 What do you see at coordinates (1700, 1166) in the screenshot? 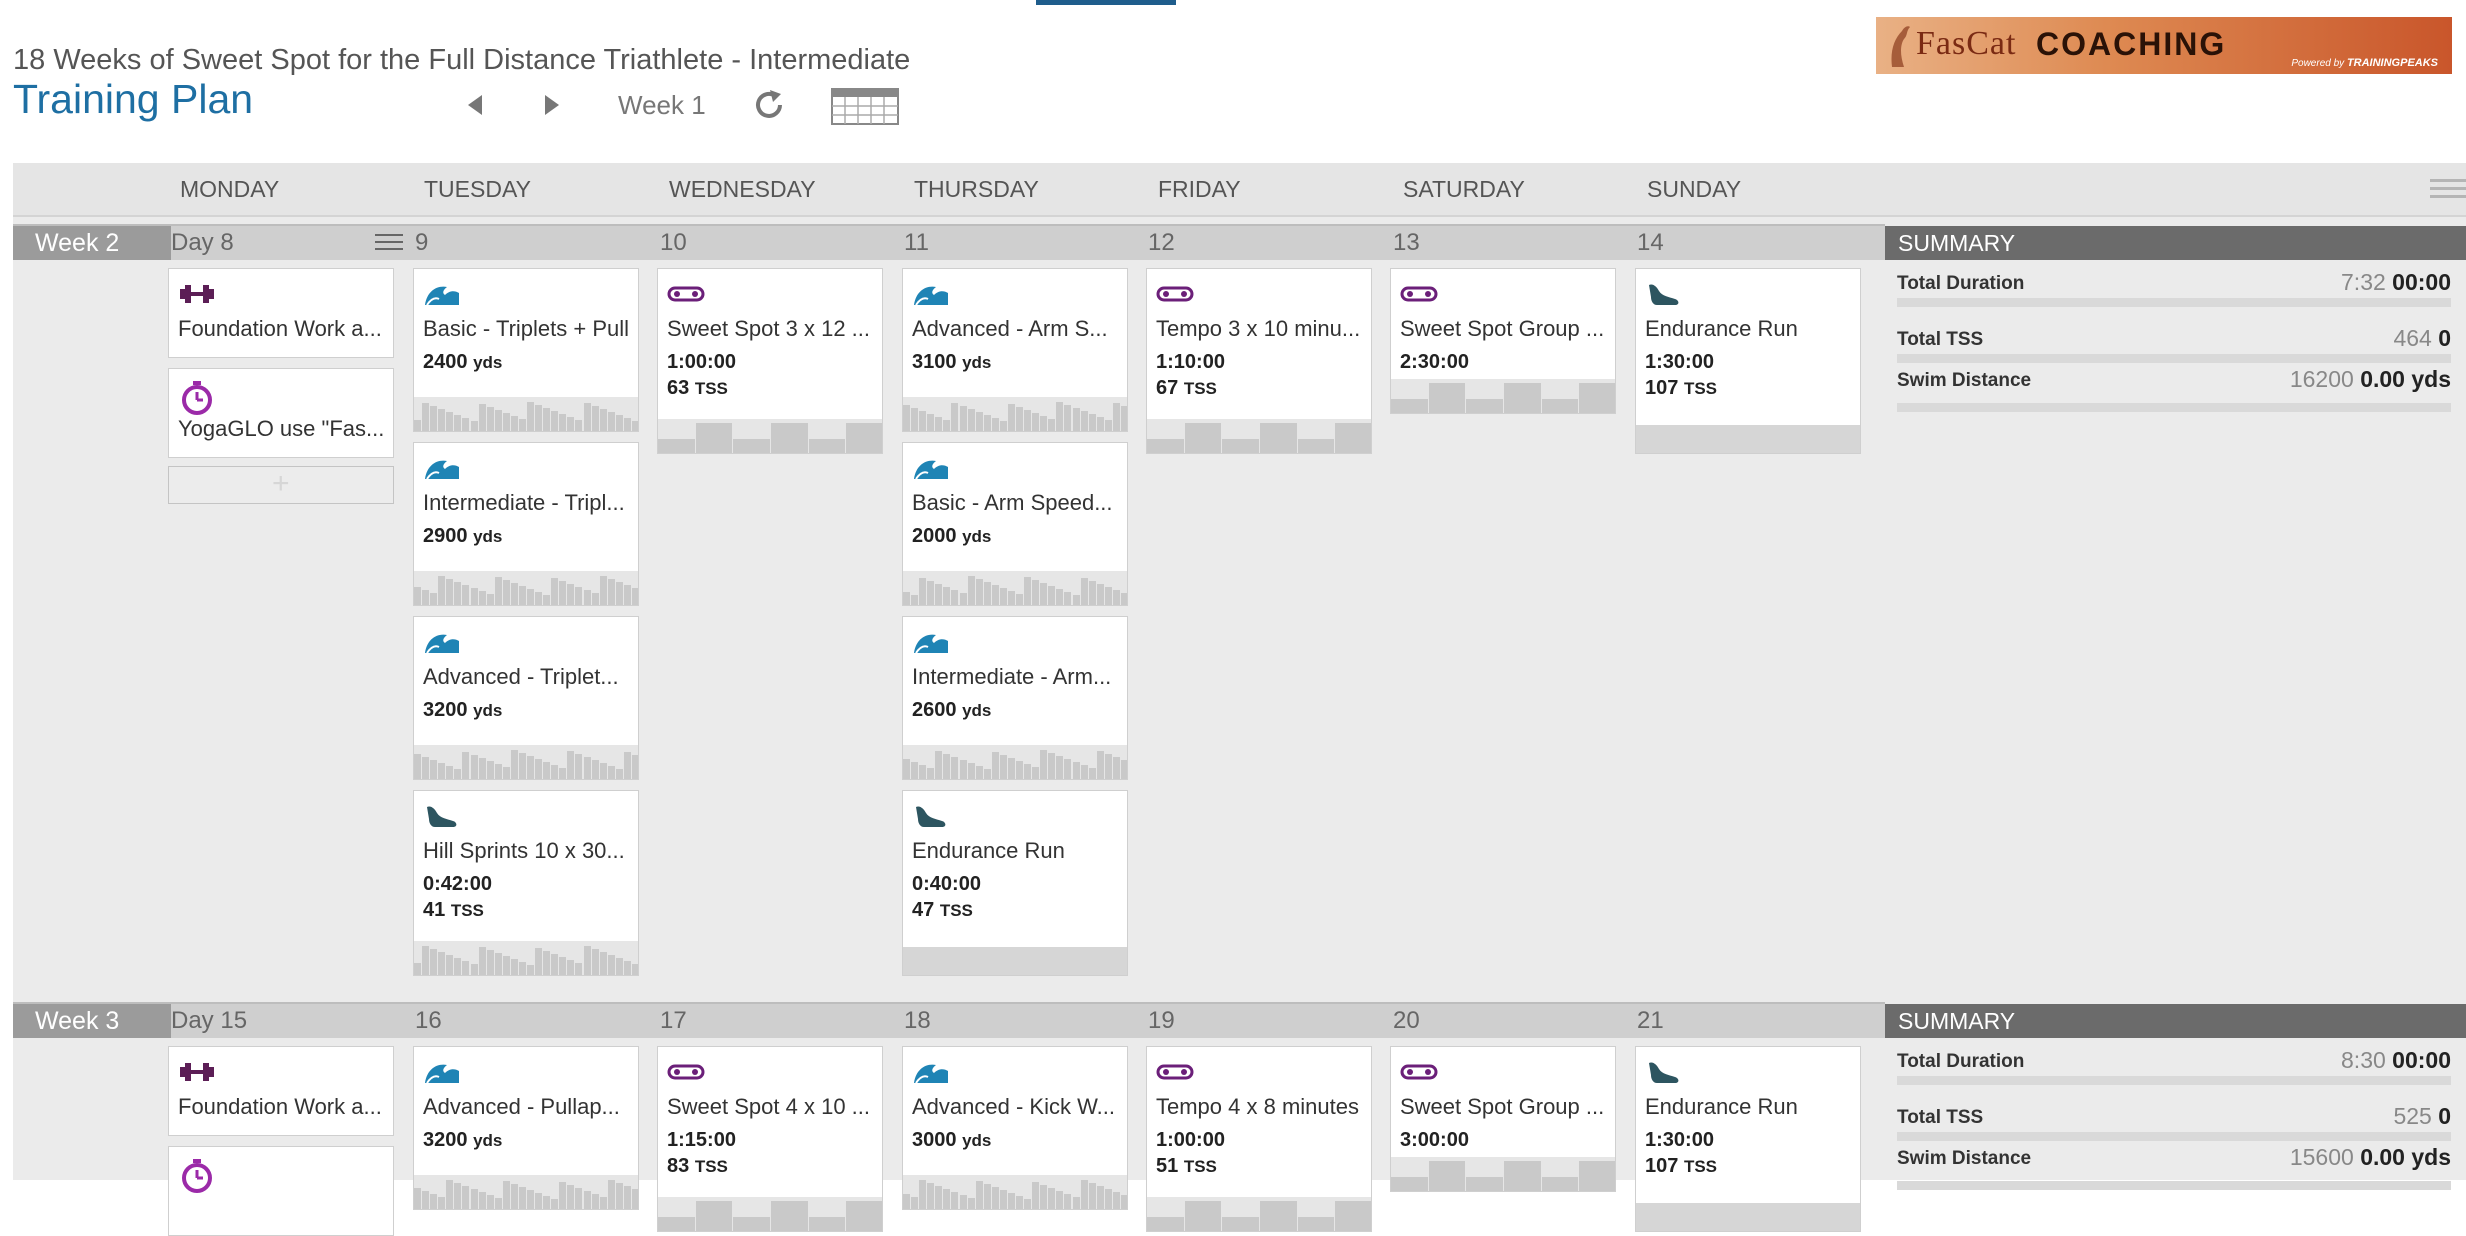
I see `tss-unit: TSS` at bounding box center [1700, 1166].